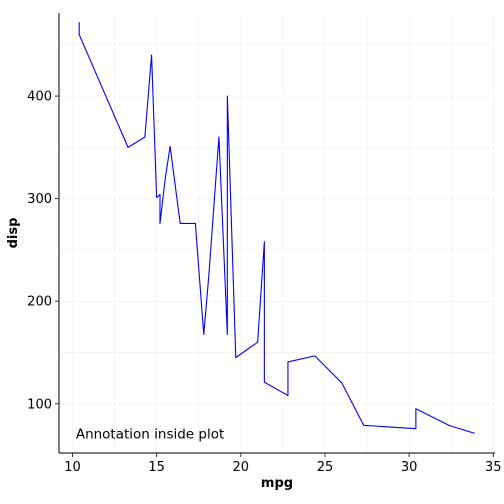 Image resolution: width=504 pixels, height=504 pixels. Describe the element at coordinates (241, 467) in the screenshot. I see `x-tick-label: 20` at that location.